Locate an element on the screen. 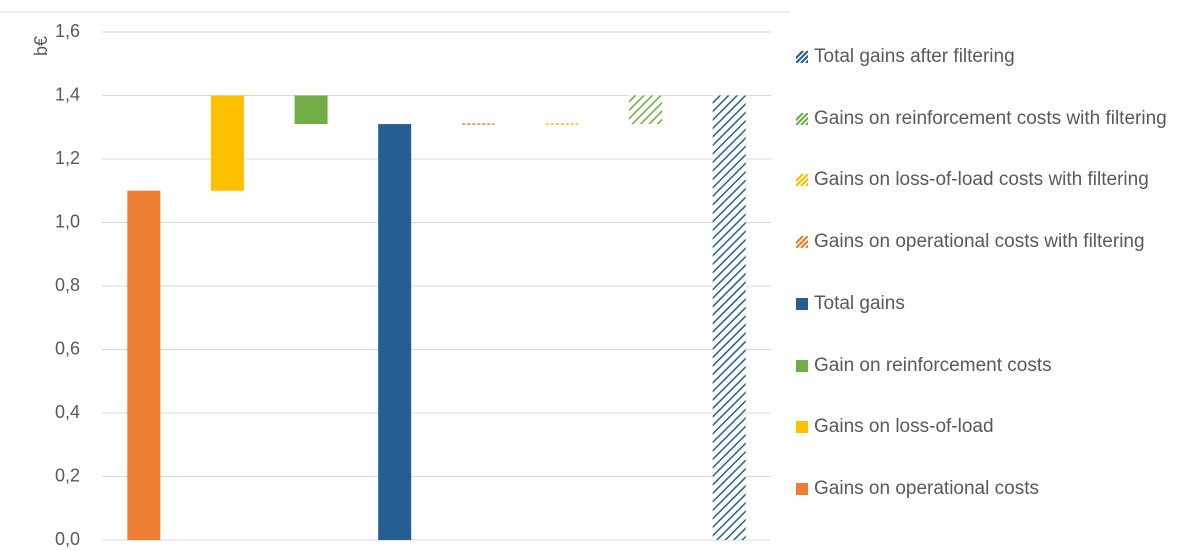 The image size is (1184, 551). y-tick-label: 1,2 is located at coordinates (67, 158).